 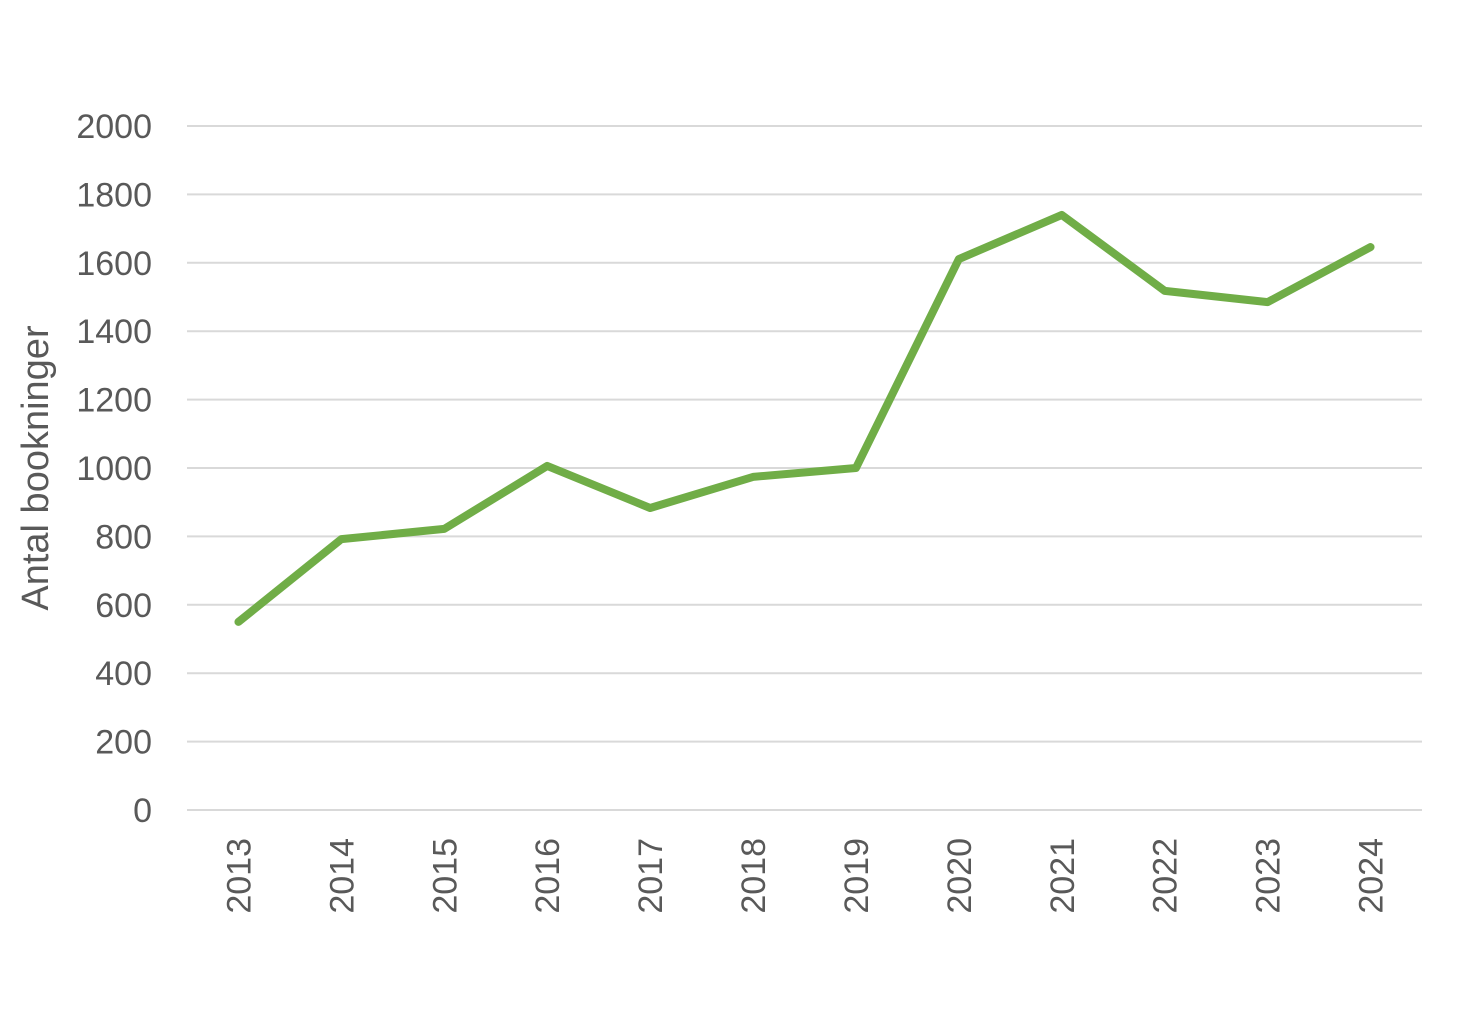 What do you see at coordinates (114, 401) in the screenshot?
I see `y-tick-label: 1200` at bounding box center [114, 401].